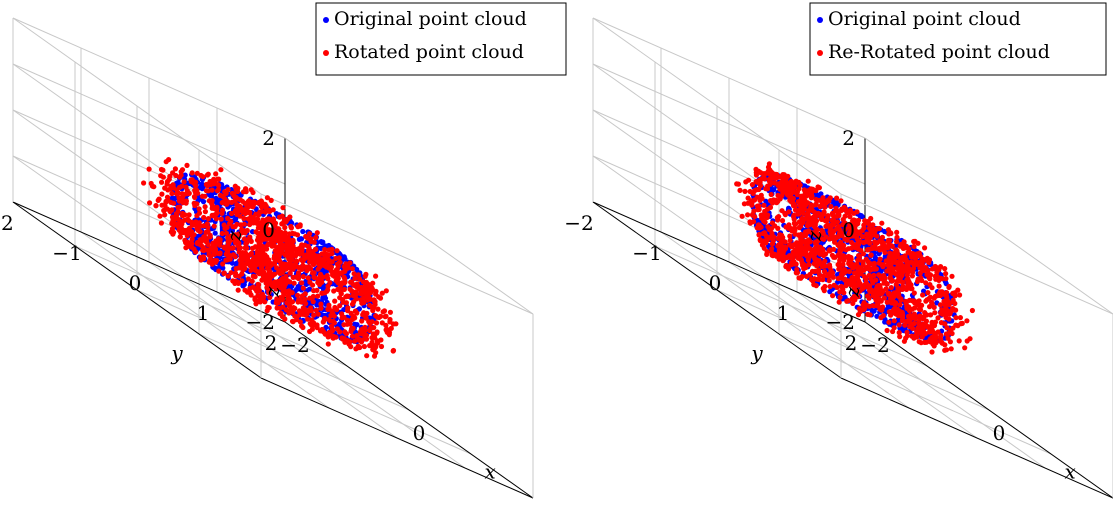 This screenshot has height=525, width=1113. Describe the element at coordinates (874, 345) in the screenshot. I see `x-tick-label: −2` at that location.